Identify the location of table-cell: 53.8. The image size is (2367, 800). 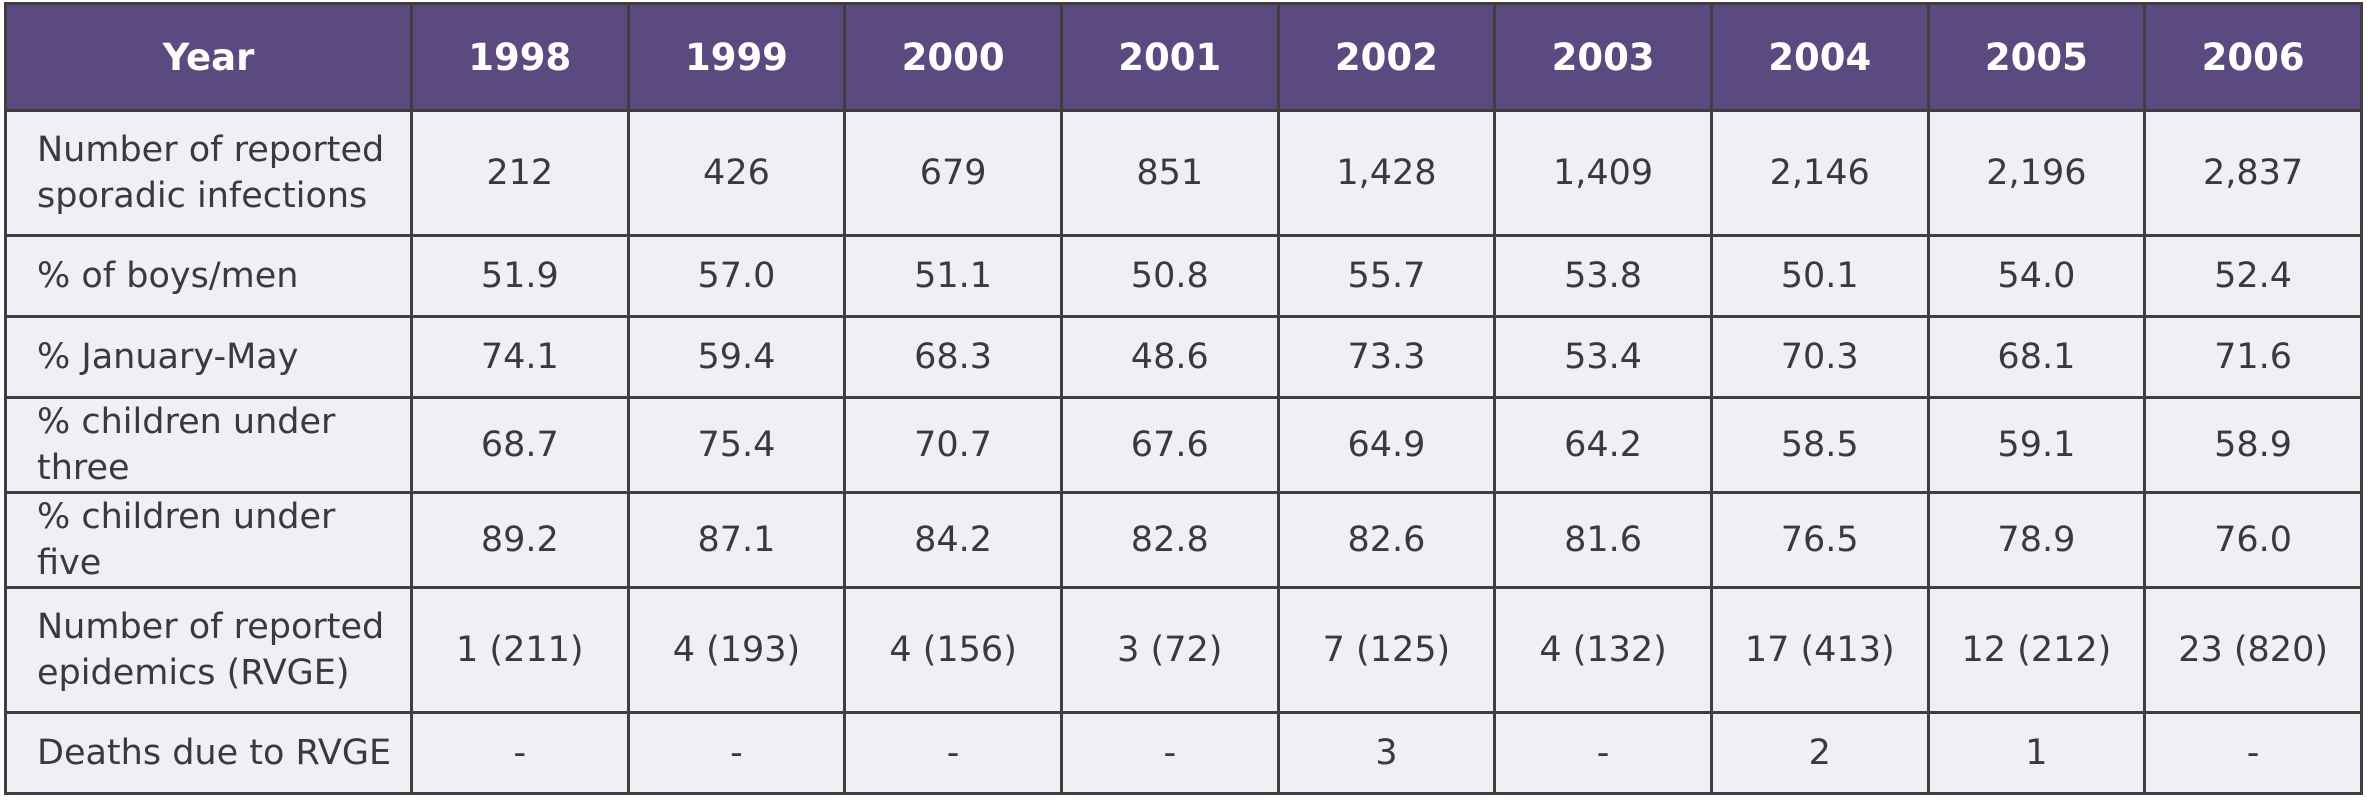
(1603, 276).